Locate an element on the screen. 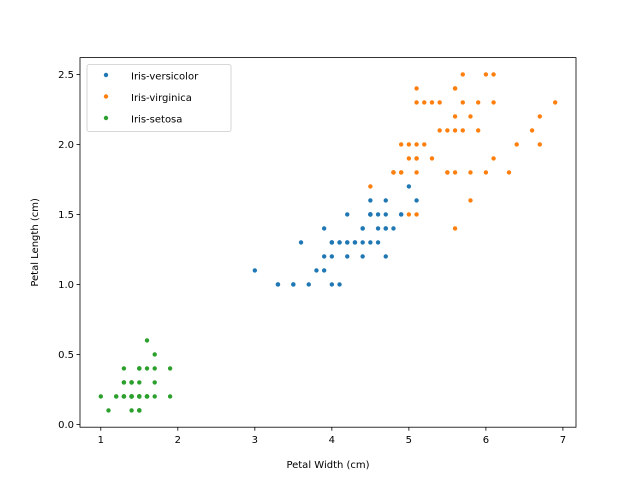  y-ticks: 0.0 0.5 1.0 1.5 2.0 2.5 is located at coordinates (69, 250).